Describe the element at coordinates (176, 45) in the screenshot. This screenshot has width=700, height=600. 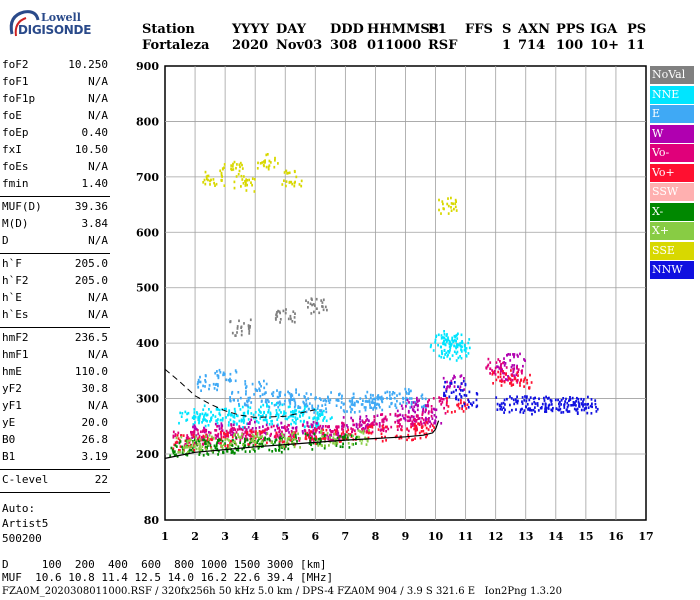
I see `header-value-0: Fortaleza` at that location.